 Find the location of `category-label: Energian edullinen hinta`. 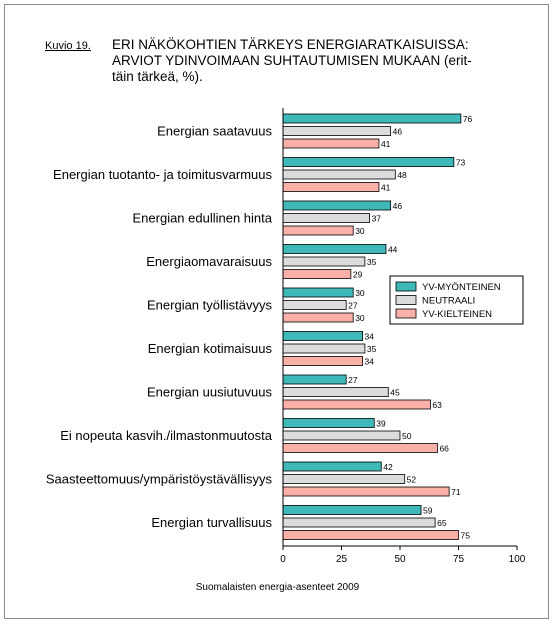

category-label: Energian edullinen hinta is located at coordinates (203, 218).